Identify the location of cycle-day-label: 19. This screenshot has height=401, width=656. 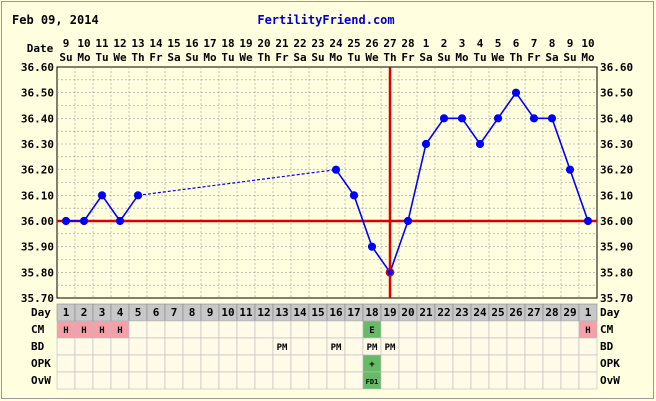
(389, 312).